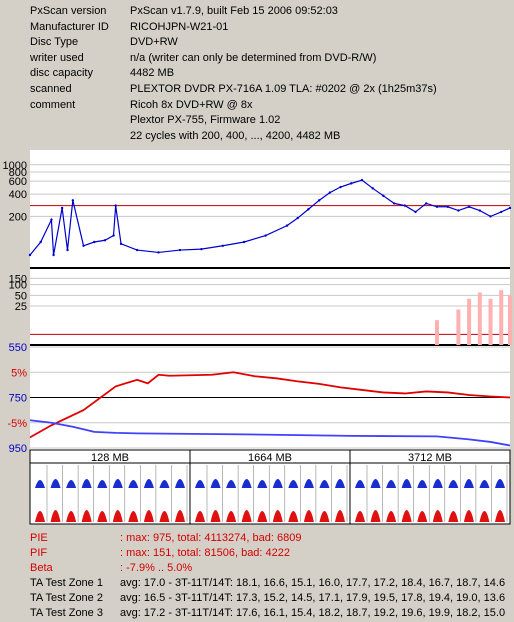 Image resolution: width=514 pixels, height=622 pixels. Describe the element at coordinates (191, 104) in the screenshot. I see `info-value: Ricoh 8x DVD+RW @ 8x` at that location.